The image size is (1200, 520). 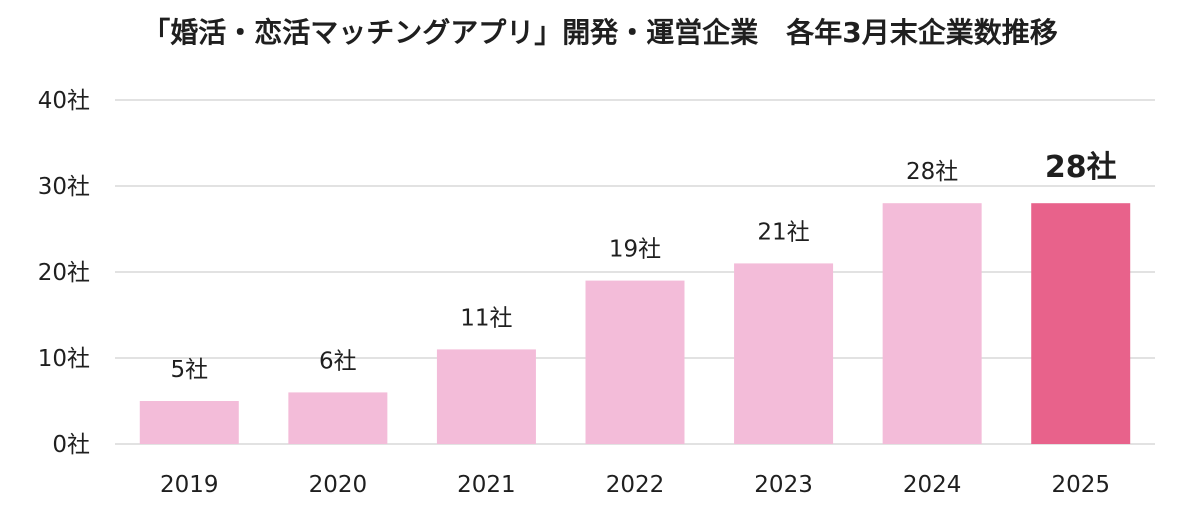 What do you see at coordinates (486, 485) in the screenshot?
I see `x-tick-label: 2021` at bounding box center [486, 485].